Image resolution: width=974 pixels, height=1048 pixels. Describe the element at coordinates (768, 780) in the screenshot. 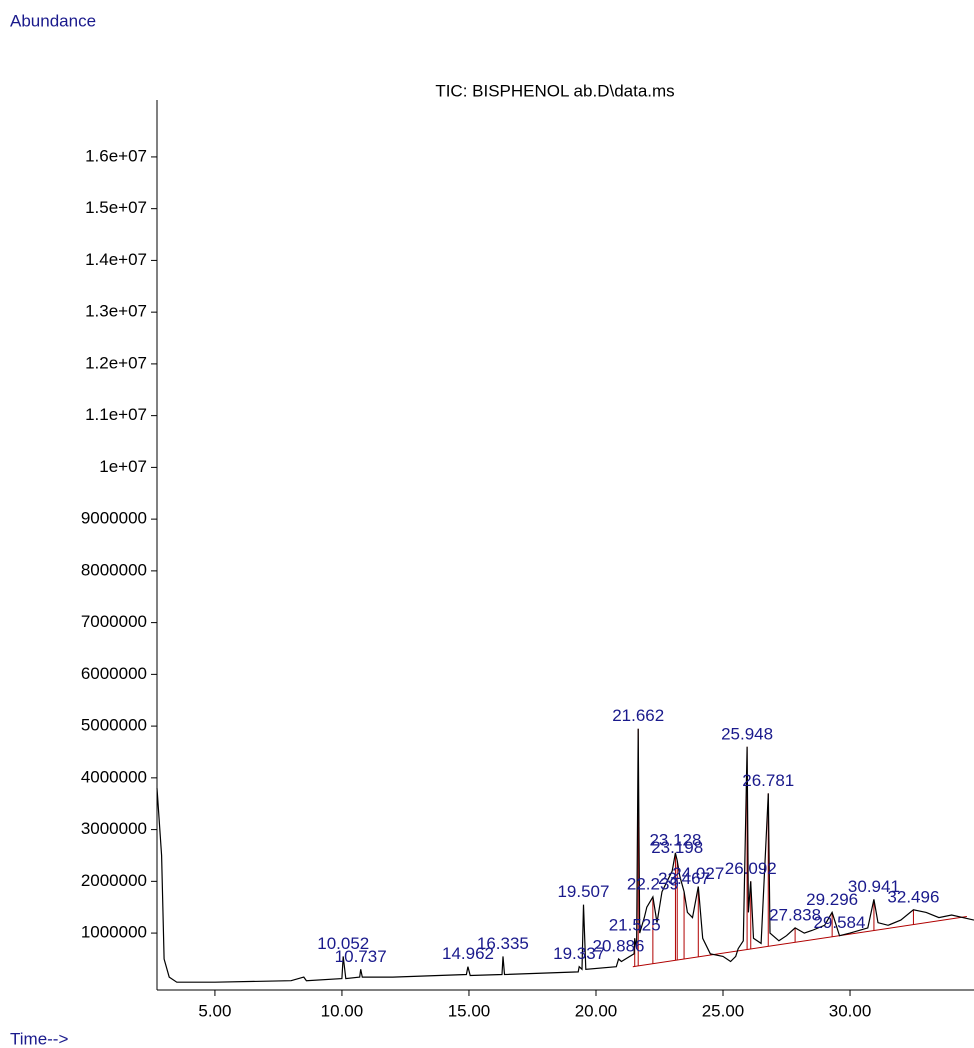

I see `peak-label: 26.781` at that location.